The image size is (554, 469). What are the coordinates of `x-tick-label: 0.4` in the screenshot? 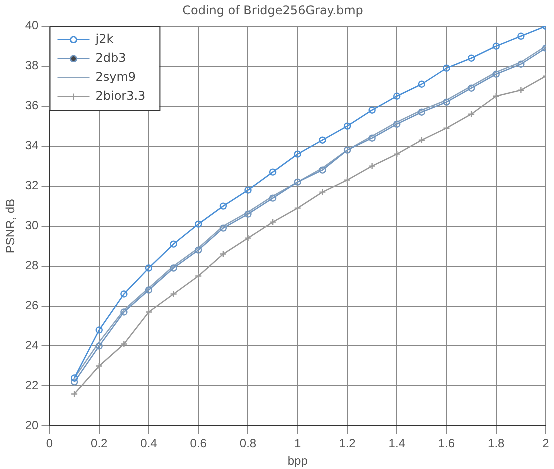 It's located at (149, 443).